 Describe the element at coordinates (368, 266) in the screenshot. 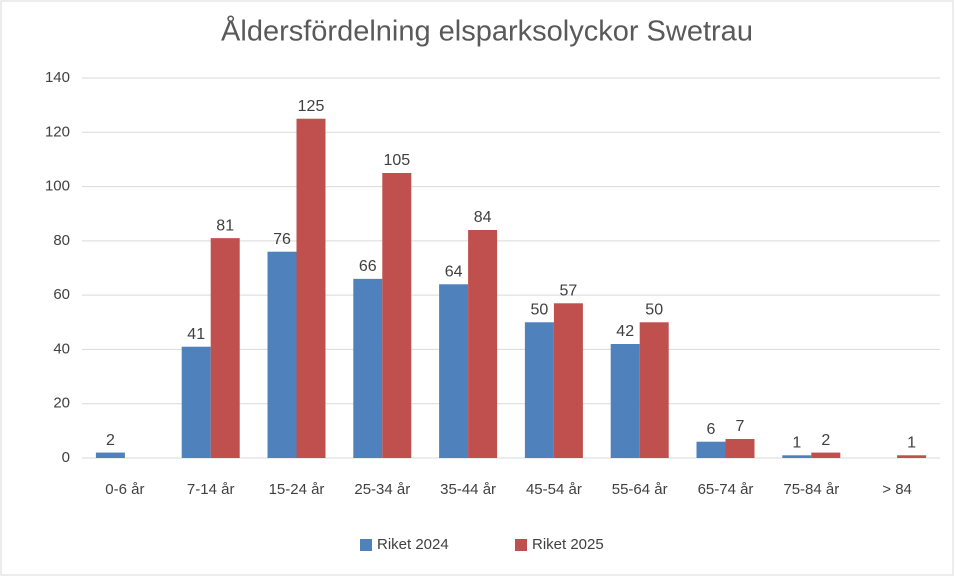

I see `data-label: 66` at that location.